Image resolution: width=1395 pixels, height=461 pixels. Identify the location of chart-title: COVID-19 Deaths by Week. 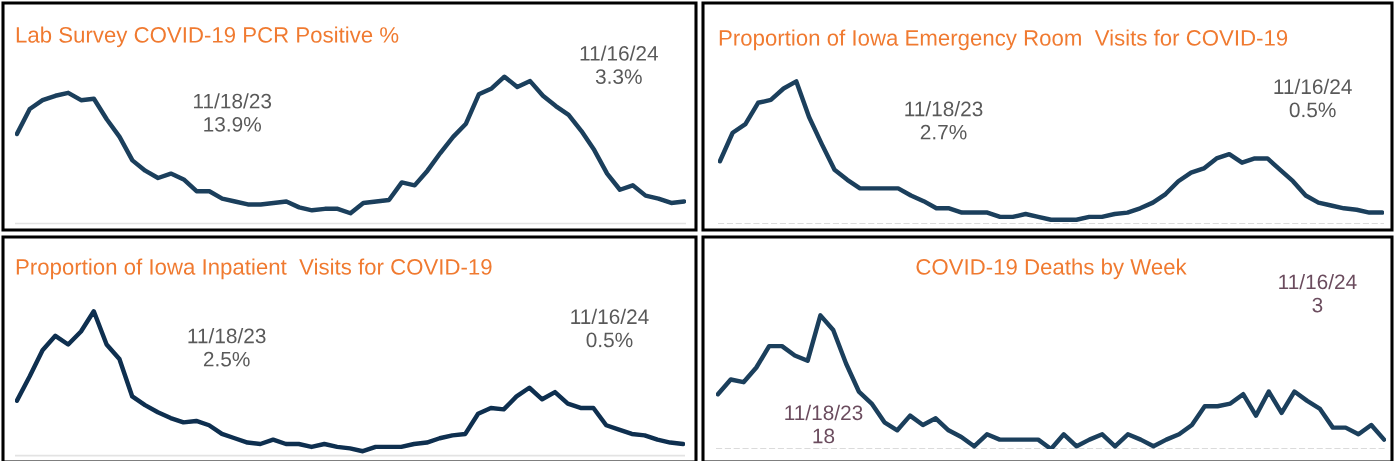
(1051, 269).